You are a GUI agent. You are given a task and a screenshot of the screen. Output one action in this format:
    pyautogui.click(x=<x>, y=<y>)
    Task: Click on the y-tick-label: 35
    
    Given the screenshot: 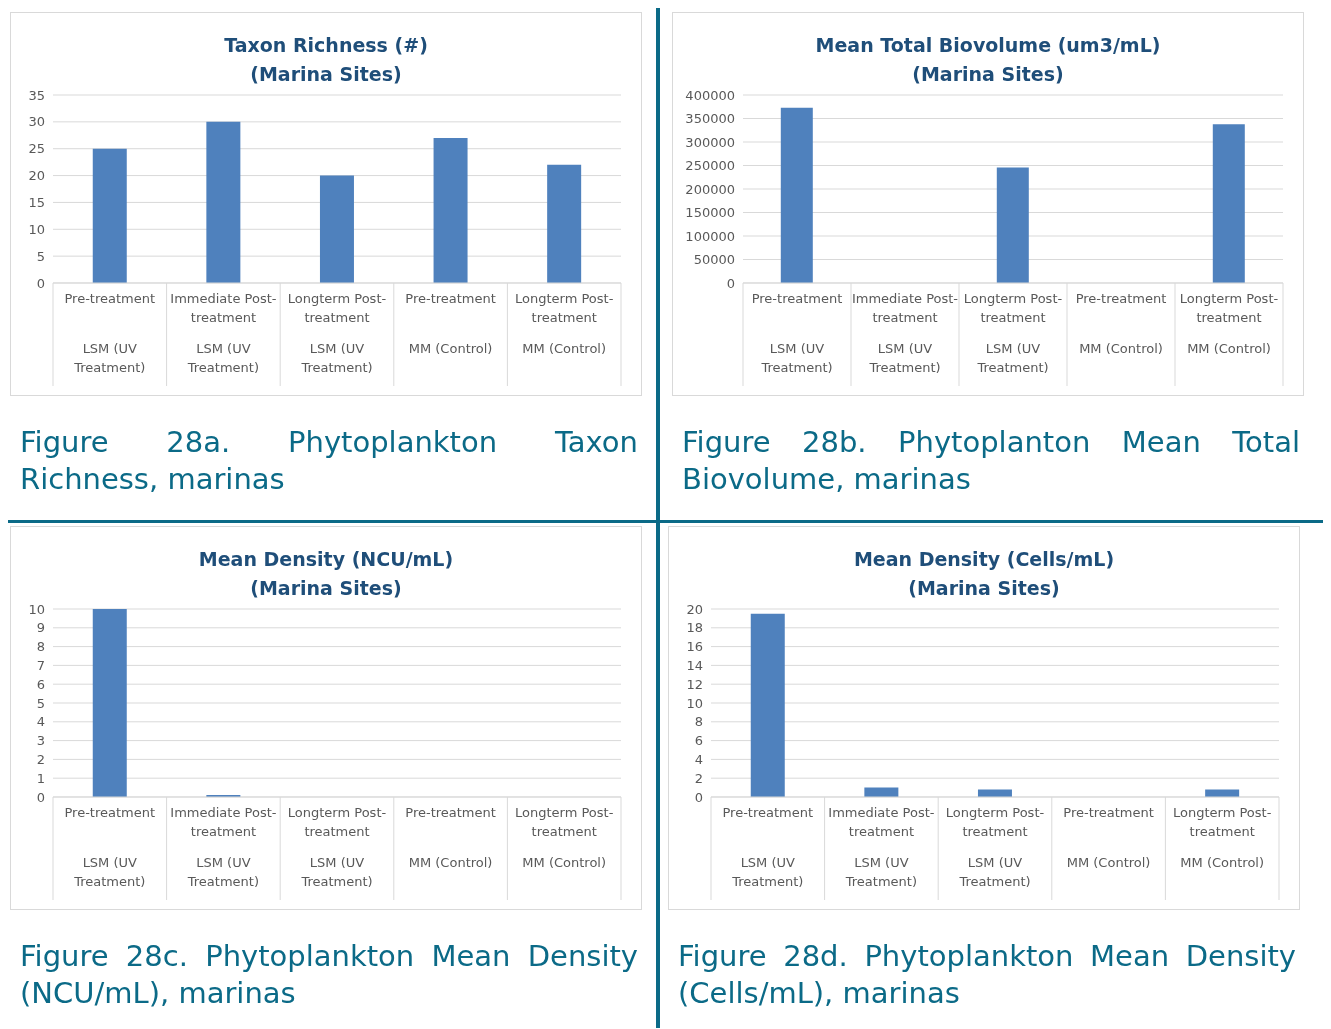 What is the action you would take?
    pyautogui.click(x=36, y=95)
    